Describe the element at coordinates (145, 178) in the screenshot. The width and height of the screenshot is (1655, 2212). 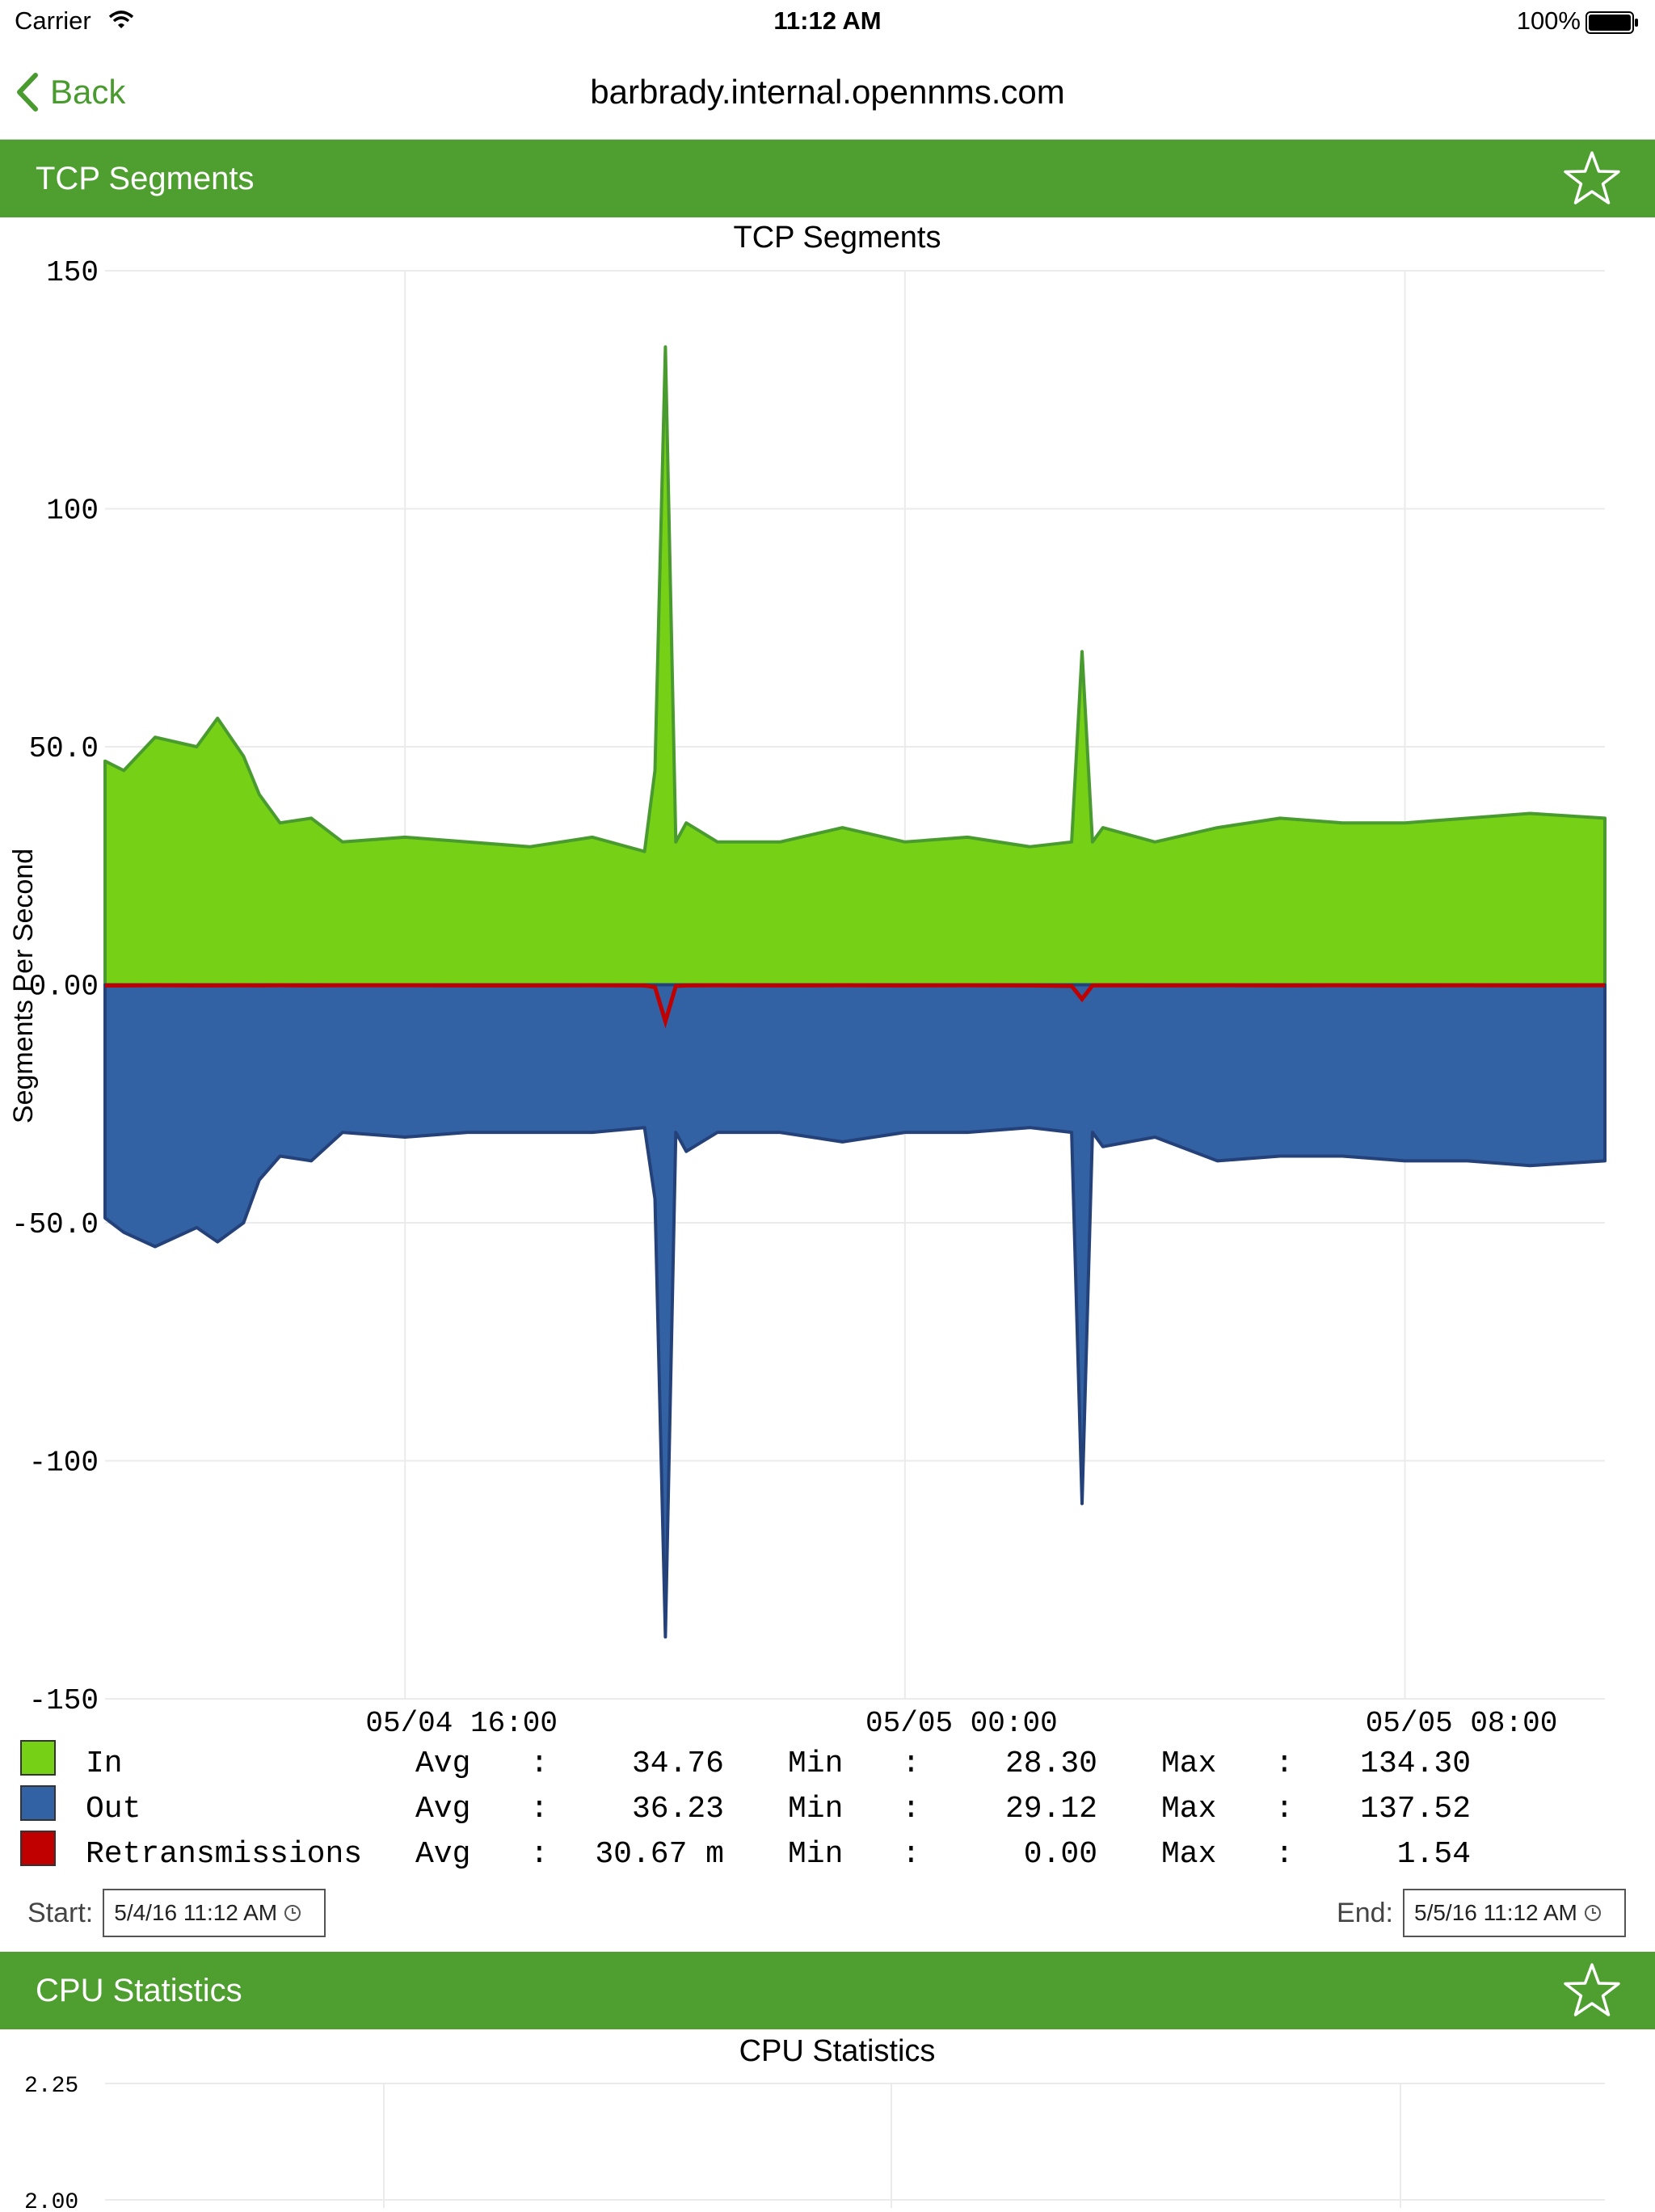
I see `section-title: TCP Segments` at that location.